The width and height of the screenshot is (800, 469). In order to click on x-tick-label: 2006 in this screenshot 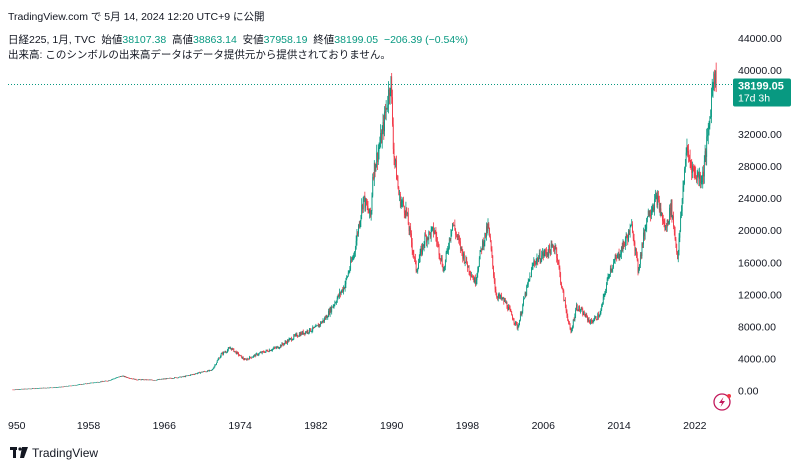, I will do `click(544, 426)`.